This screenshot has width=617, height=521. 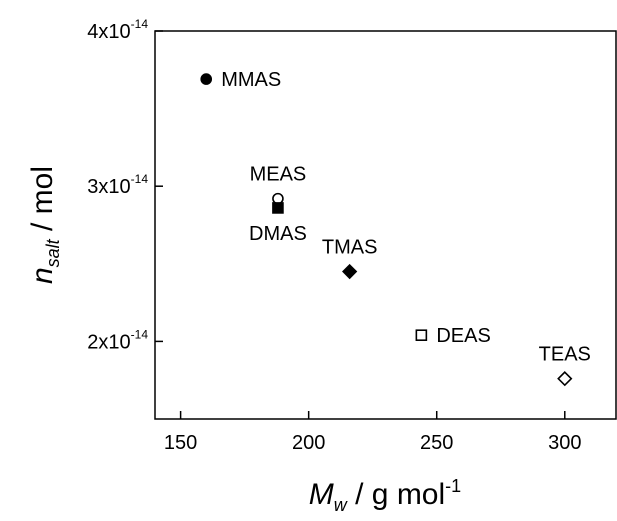 What do you see at coordinates (206, 79) in the screenshot?
I see `point-mmas-marker` at bounding box center [206, 79].